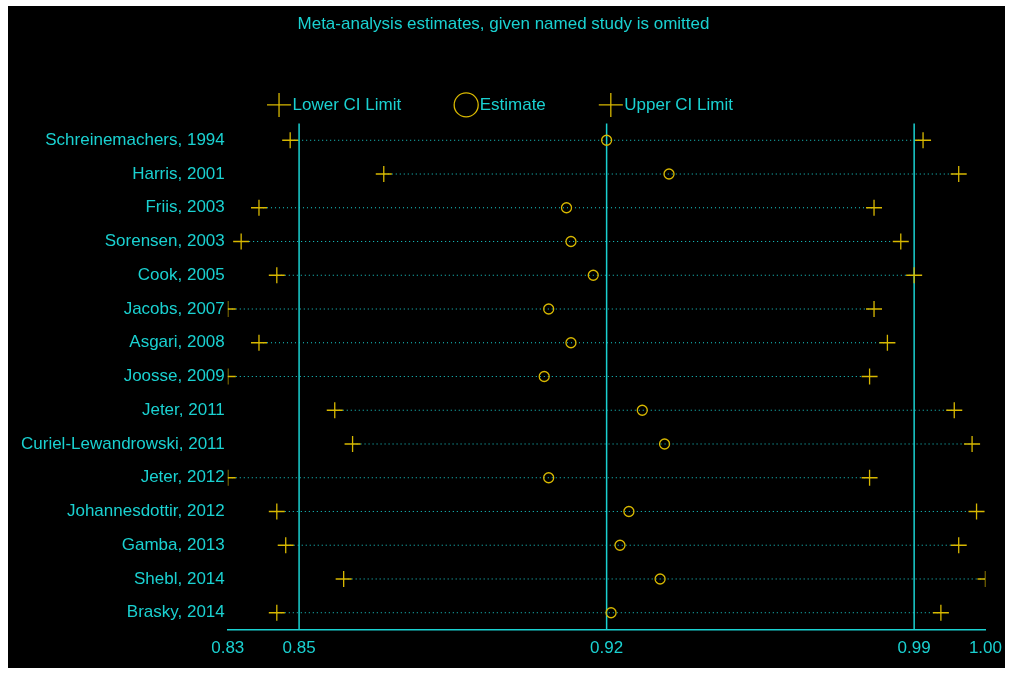 This screenshot has height=674, width=1013. I want to click on y-tick-label: Asgari, 2008, so click(177, 342).